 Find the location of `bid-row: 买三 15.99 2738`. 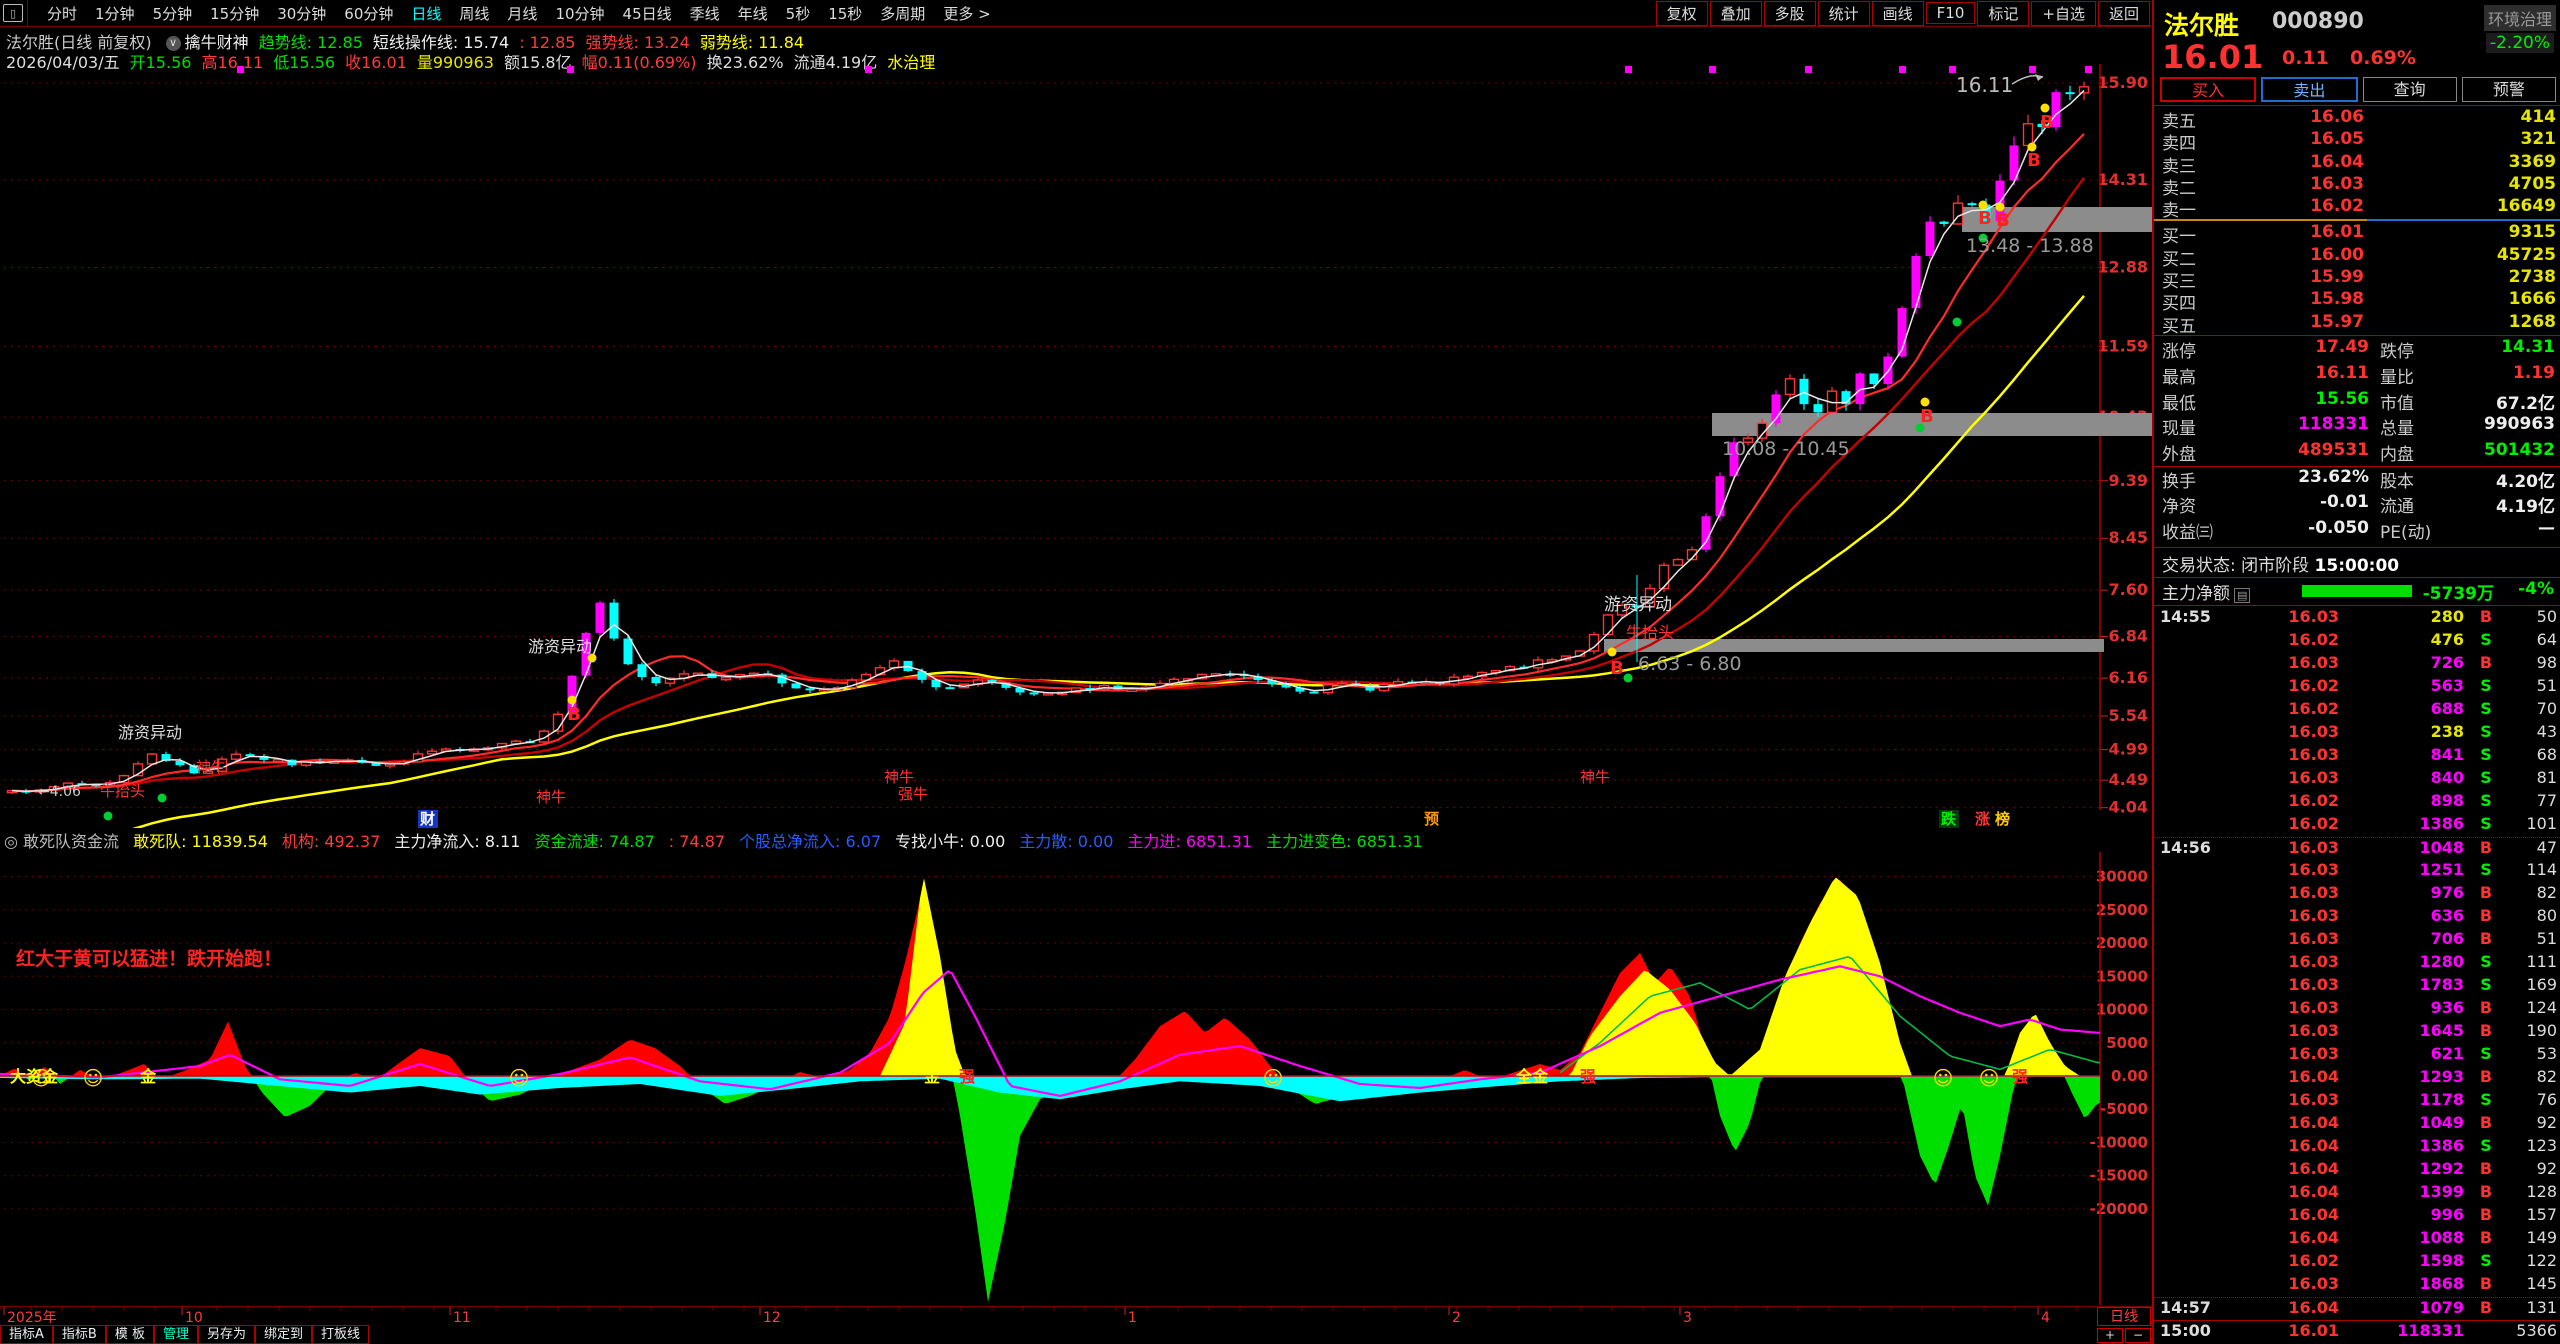

bid-row: 买三 15.99 2738 is located at coordinates (2357, 279).